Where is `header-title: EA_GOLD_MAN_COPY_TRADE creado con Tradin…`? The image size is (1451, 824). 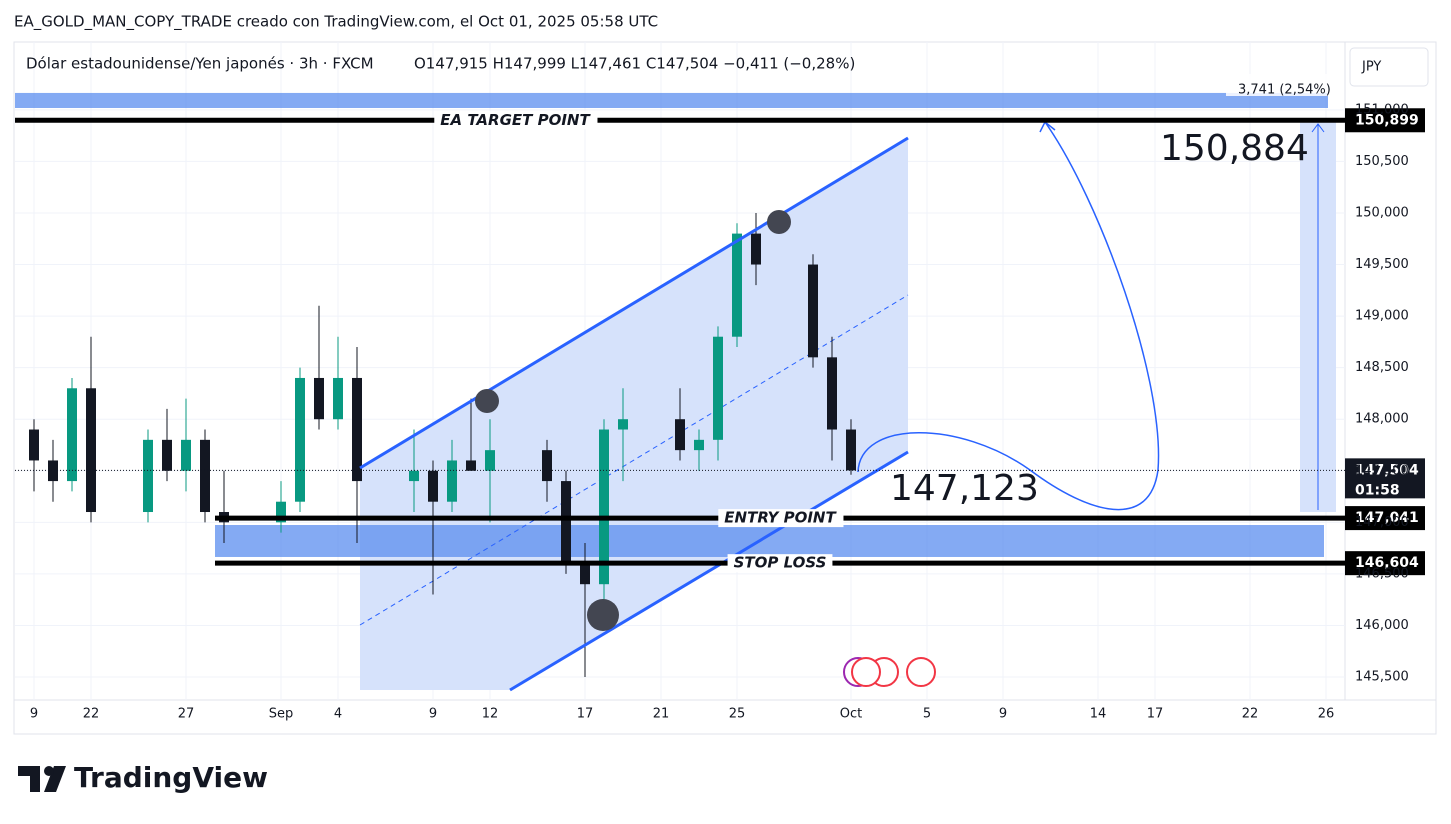 header-title: EA_GOLD_MAN_COPY_TRADE creado con Tradin… is located at coordinates (336, 22).